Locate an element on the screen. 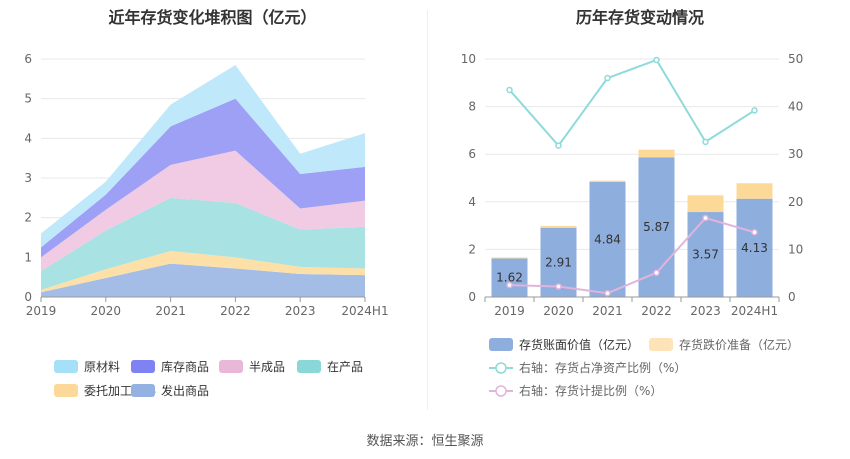 This screenshot has width=850, height=459. left-y-tick-label: 4 is located at coordinates (28, 138).